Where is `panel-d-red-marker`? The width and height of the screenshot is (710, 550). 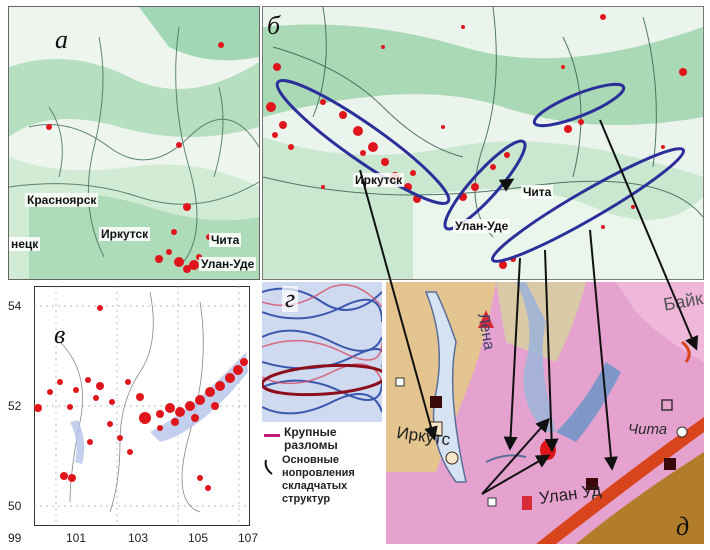
panel-d-red-marker is located at coordinates (548, 450).